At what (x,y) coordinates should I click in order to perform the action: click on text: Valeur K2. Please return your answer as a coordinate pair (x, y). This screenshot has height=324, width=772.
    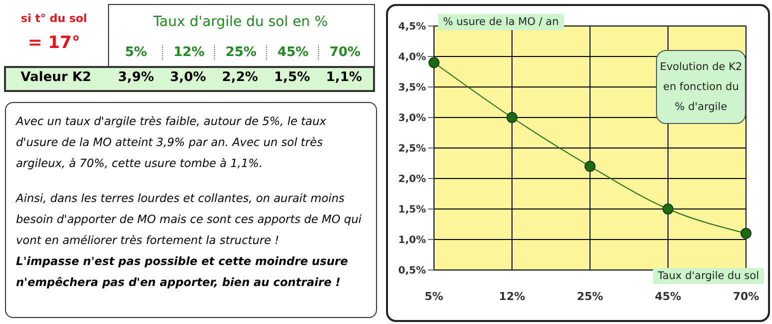
    Looking at the image, I should click on (56, 77).